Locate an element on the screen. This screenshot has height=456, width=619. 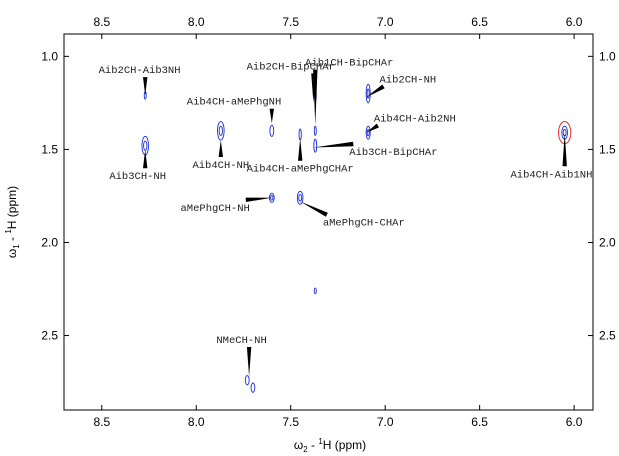
y-tick-label-left: 2.5 is located at coordinates (49, 336).